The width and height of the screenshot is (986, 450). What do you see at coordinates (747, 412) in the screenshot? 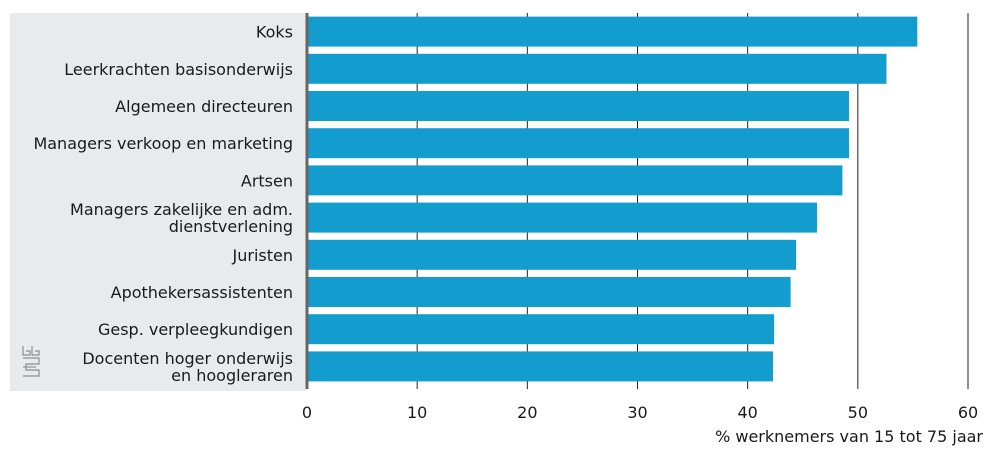
I see `x-tick-label: 40` at bounding box center [747, 412].